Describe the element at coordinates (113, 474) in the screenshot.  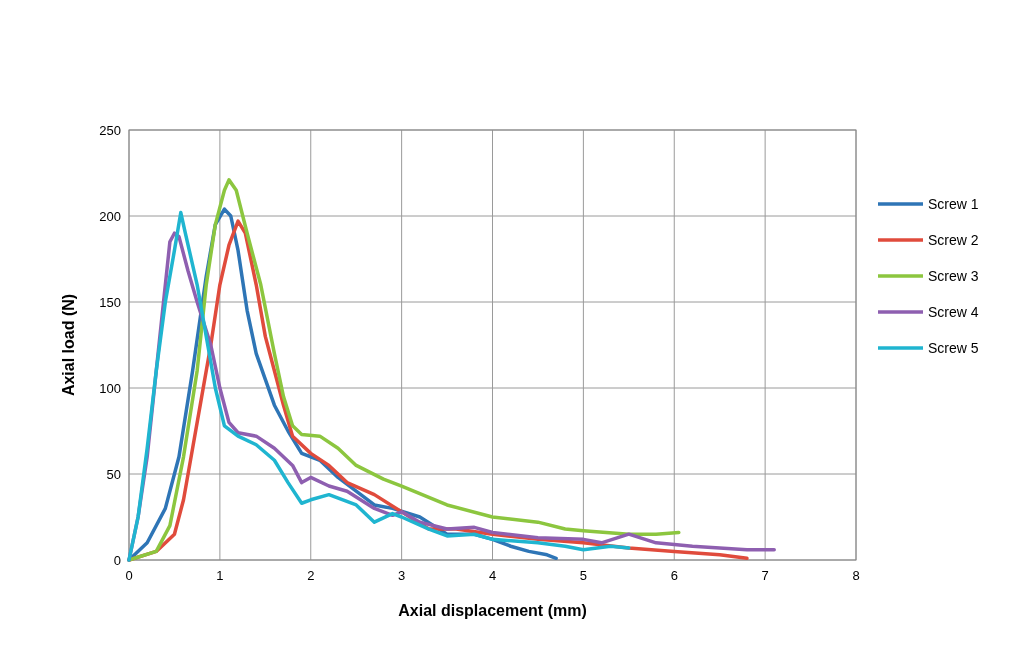
I see `y-tick-label: 50` at that location.